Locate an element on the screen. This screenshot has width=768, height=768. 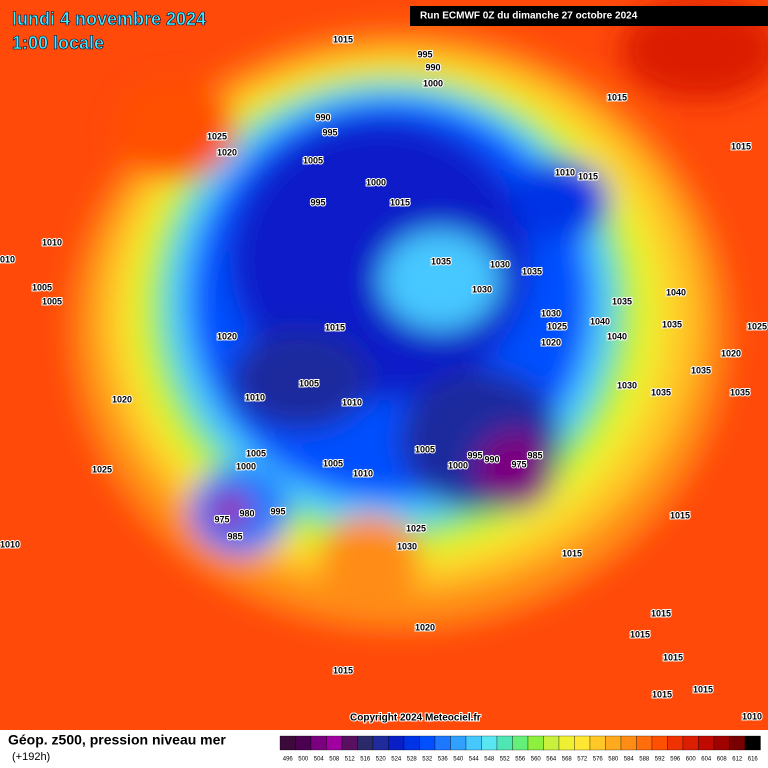
legend-label: 608 is located at coordinates (722, 760).